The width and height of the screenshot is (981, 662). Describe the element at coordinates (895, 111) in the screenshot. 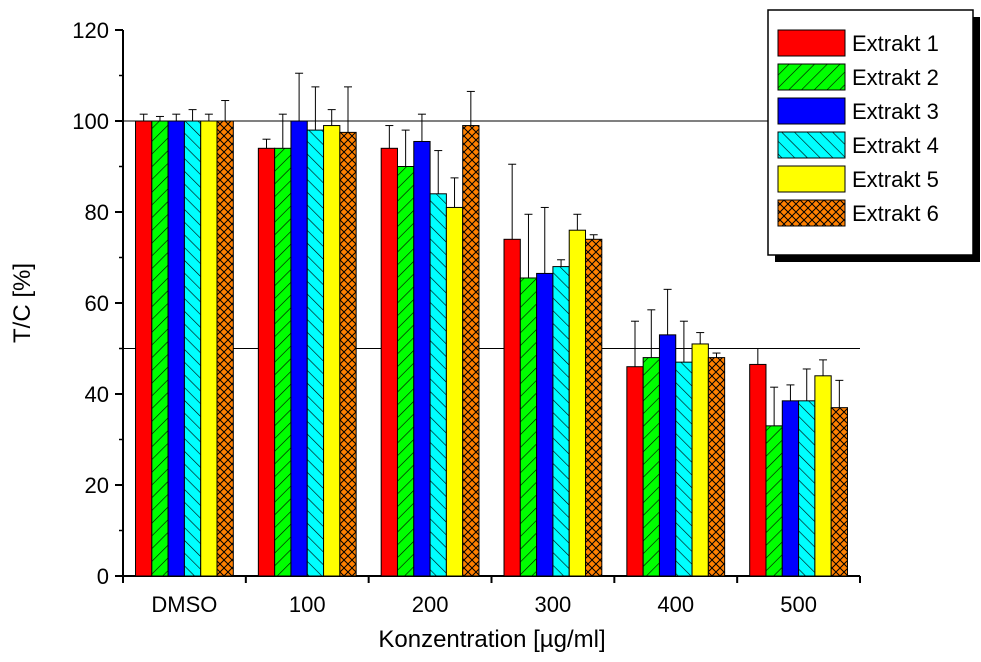

I see `legend-label: Extrakt 3` at that location.